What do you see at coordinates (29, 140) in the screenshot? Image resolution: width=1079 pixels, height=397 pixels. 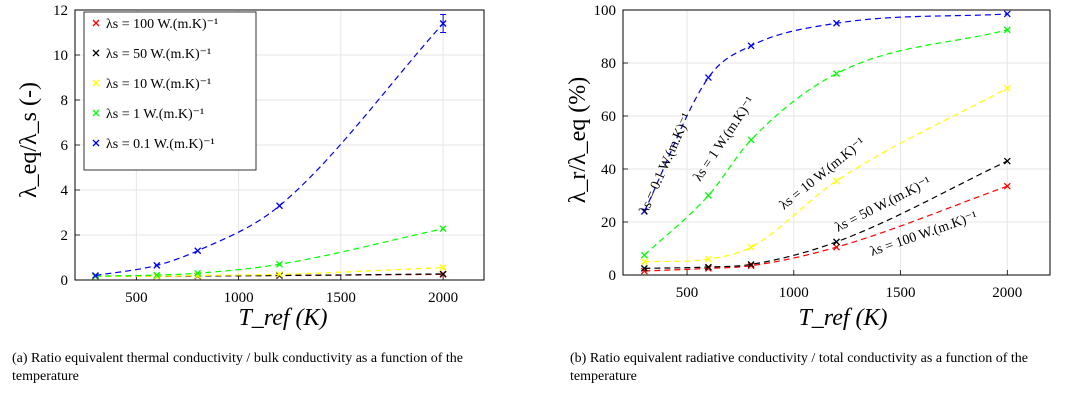 I see `chart-a-y-label: λ_eq/λ_s (-)` at bounding box center [29, 140].